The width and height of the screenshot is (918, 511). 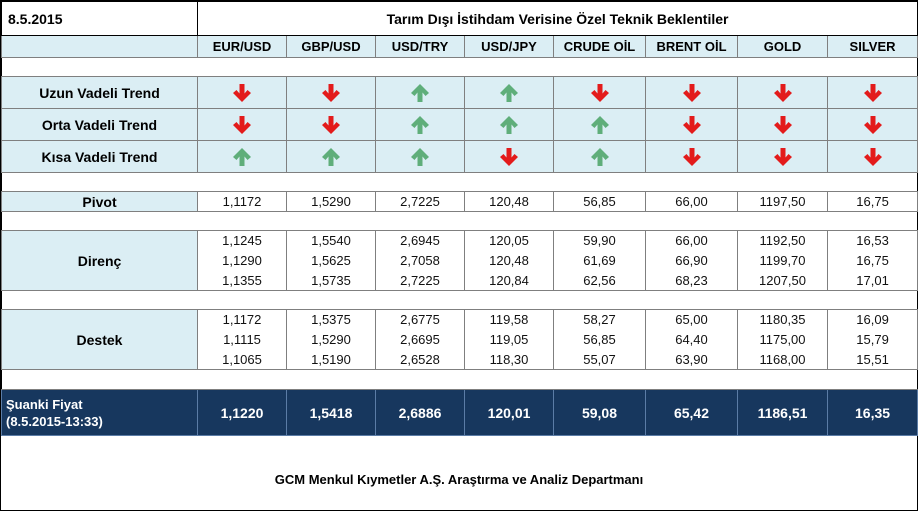 I want to click on current-price-value: 16,35, so click(x=872, y=412).